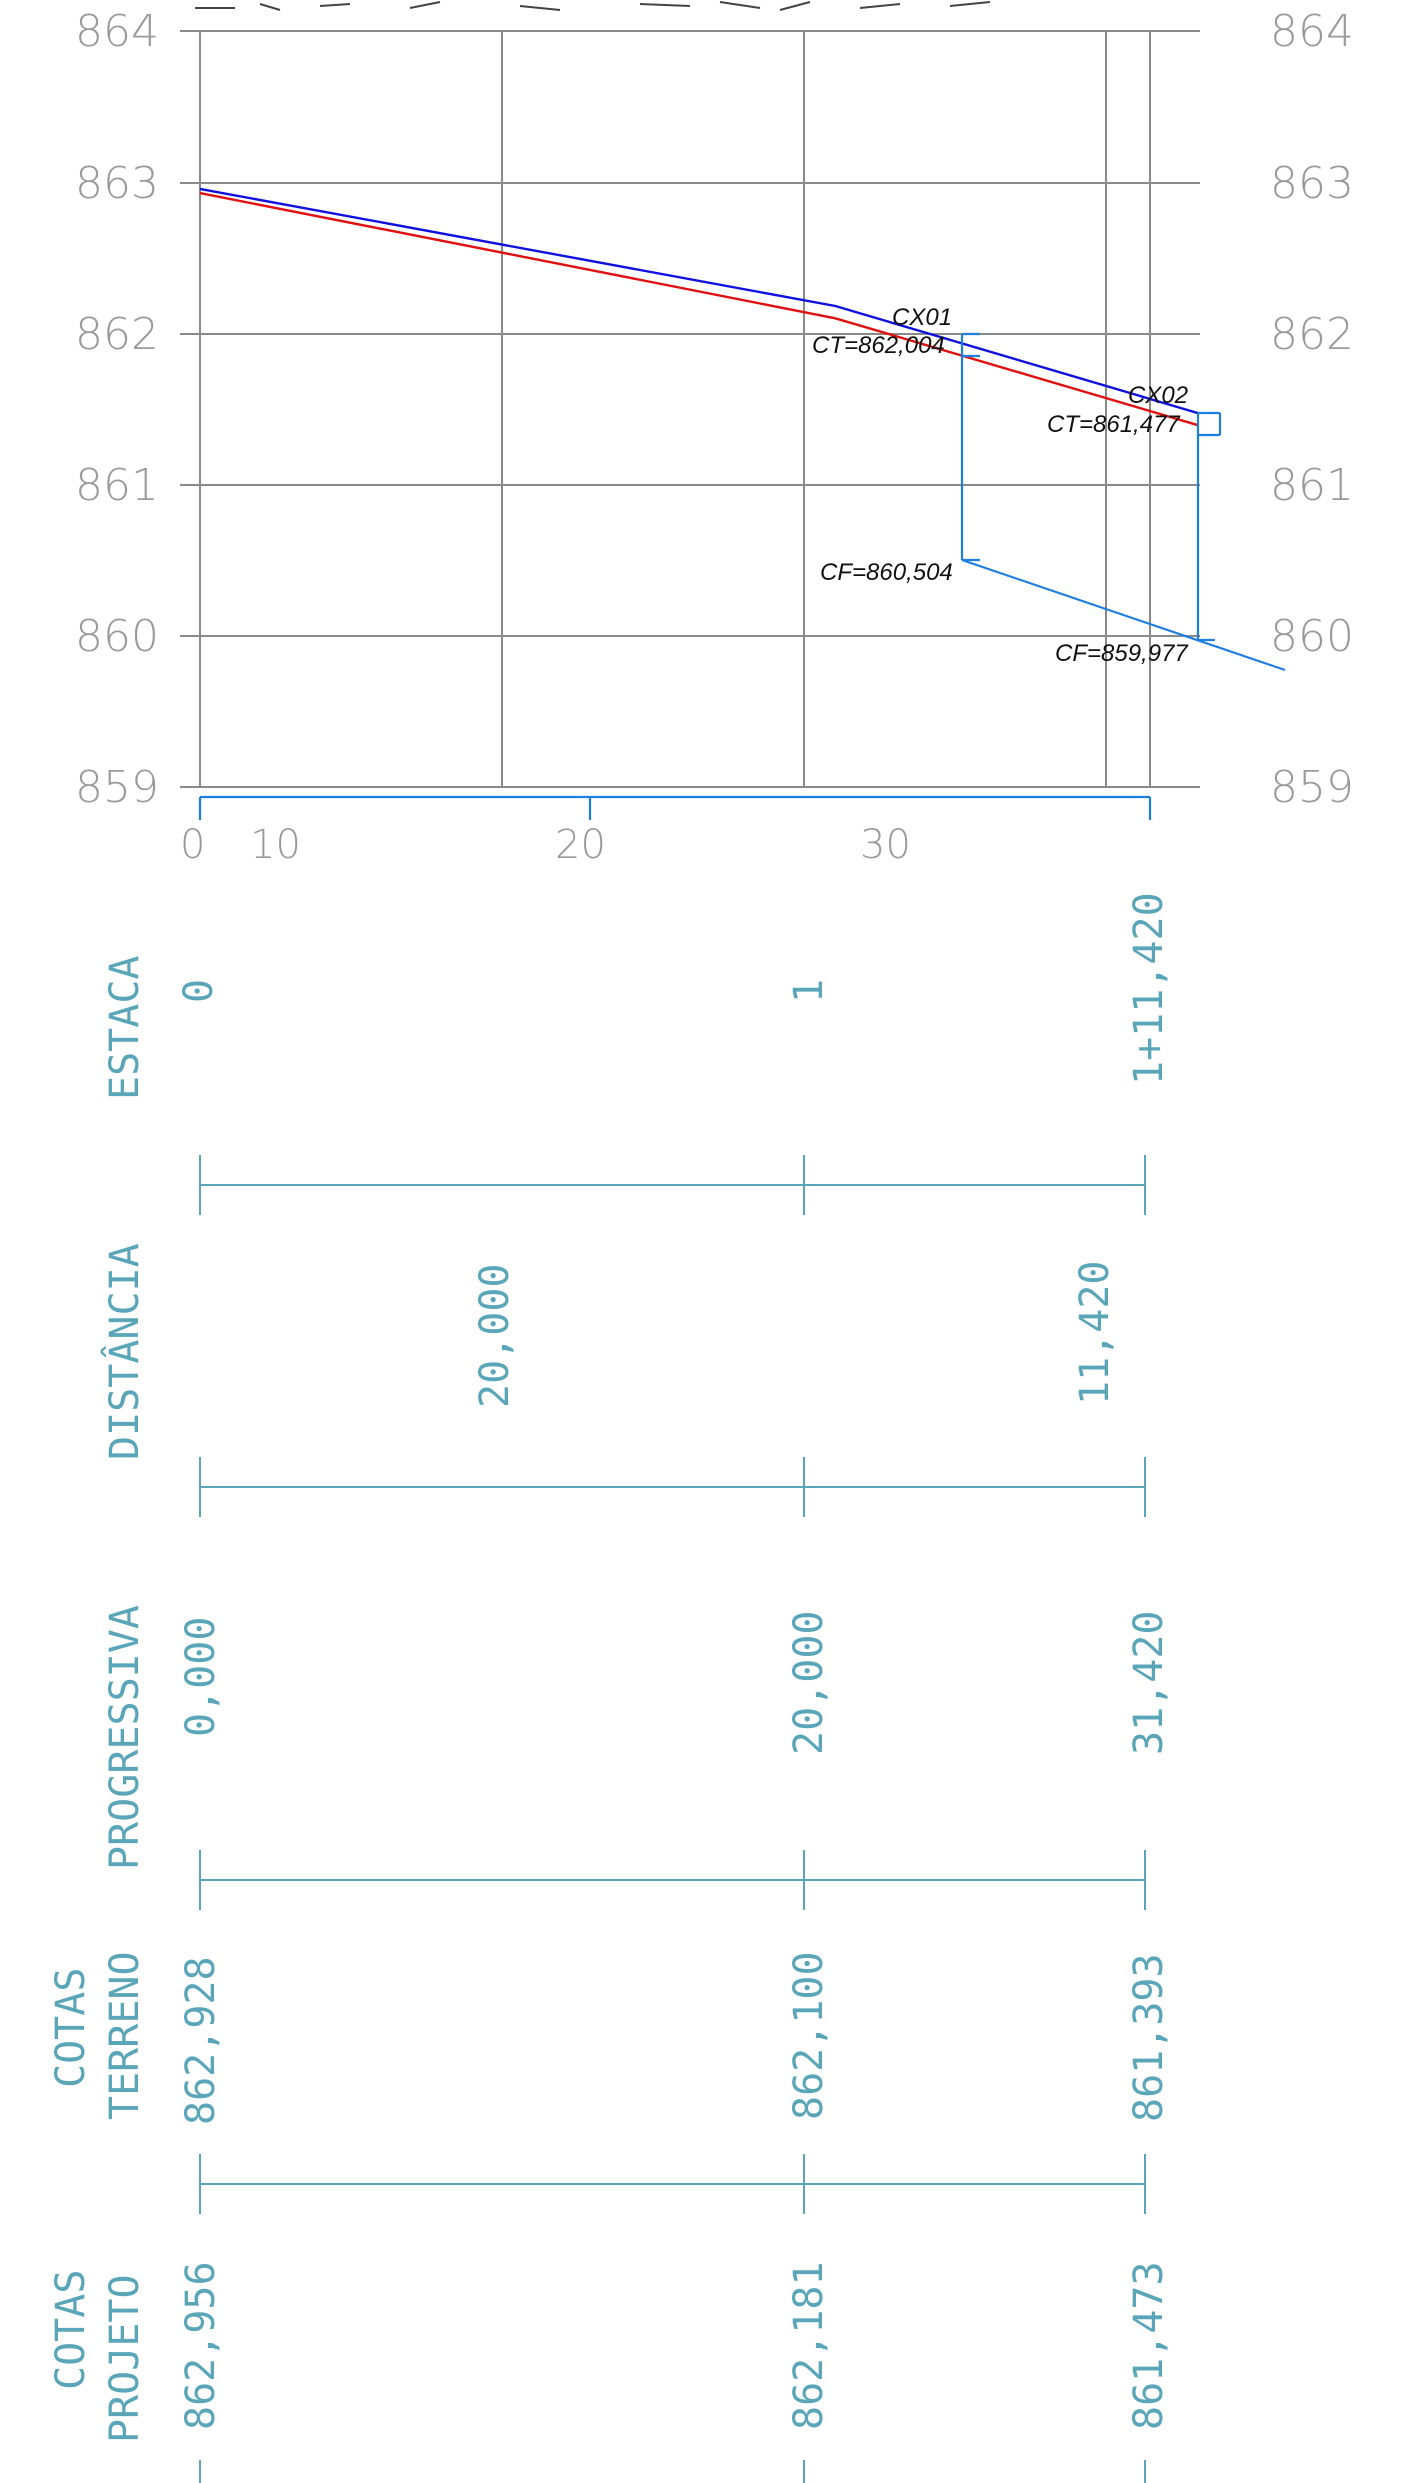 The width and height of the screenshot is (1407, 2483). Describe the element at coordinates (885, 845) in the screenshot. I see `chainage-tick: 30` at that location.